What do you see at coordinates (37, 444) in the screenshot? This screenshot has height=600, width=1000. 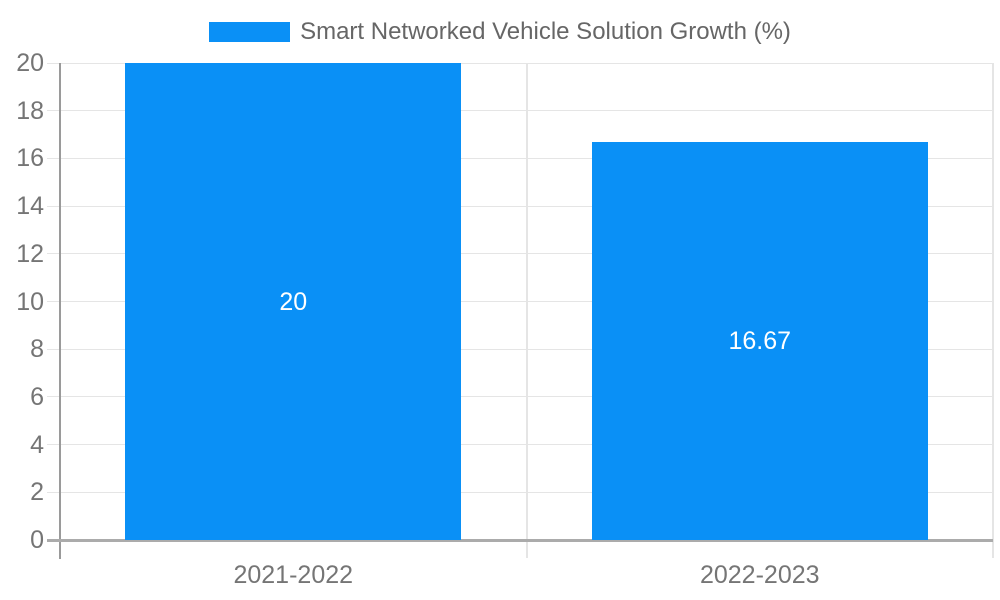 I see `y-axis-tick-label: 4` at bounding box center [37, 444].